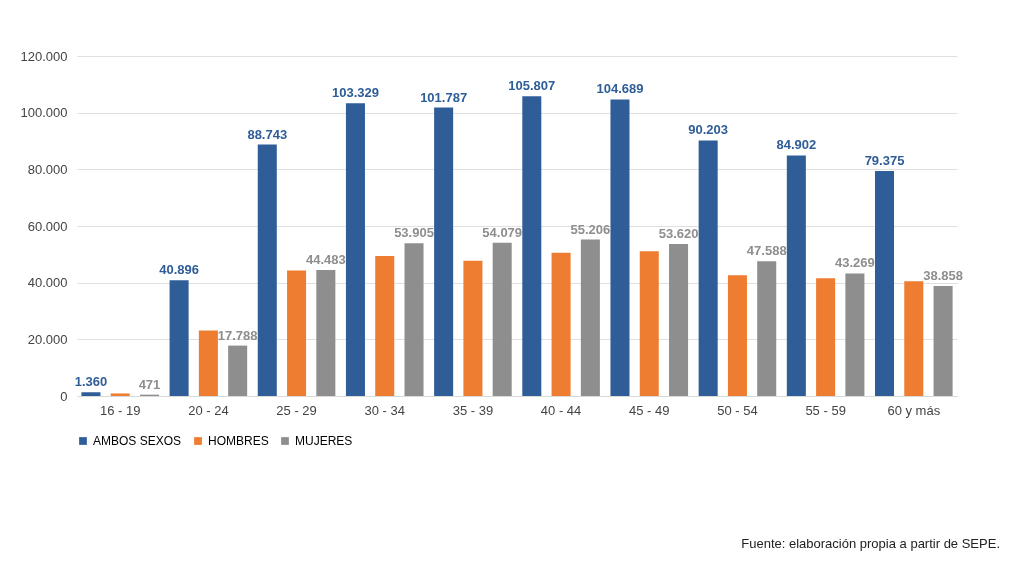 The image size is (1023, 576). I want to click on x-tick-label: 50 - 54, so click(737, 410).